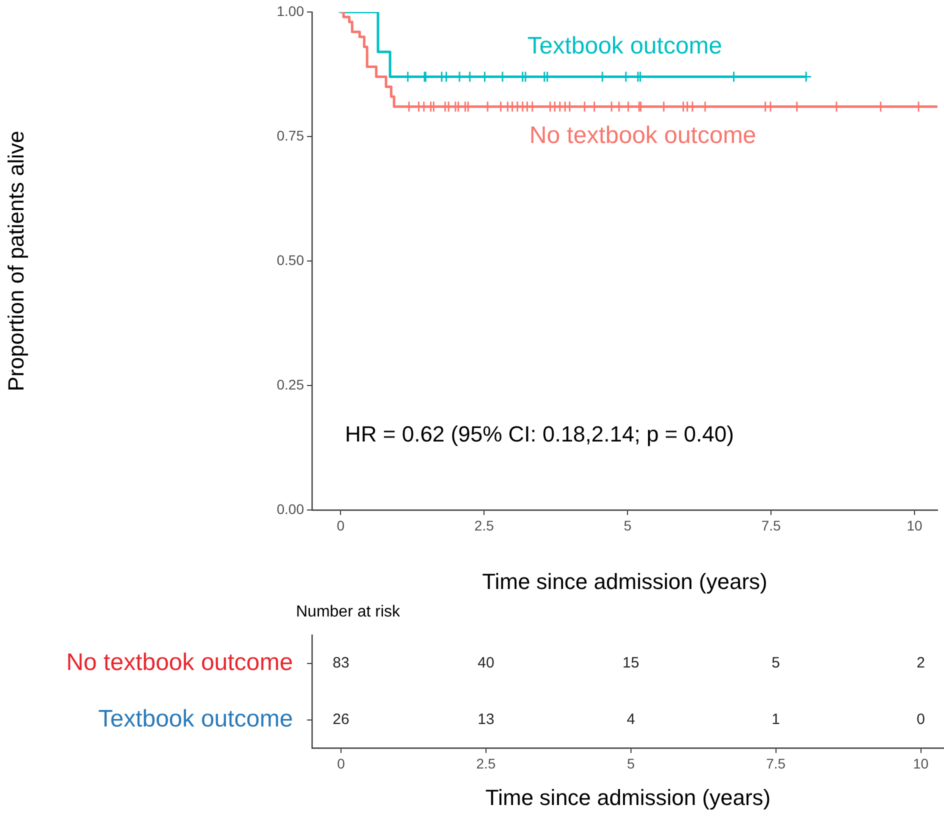 The height and width of the screenshot is (816, 944). I want to click on series-label: No textbook outcome, so click(642, 136).